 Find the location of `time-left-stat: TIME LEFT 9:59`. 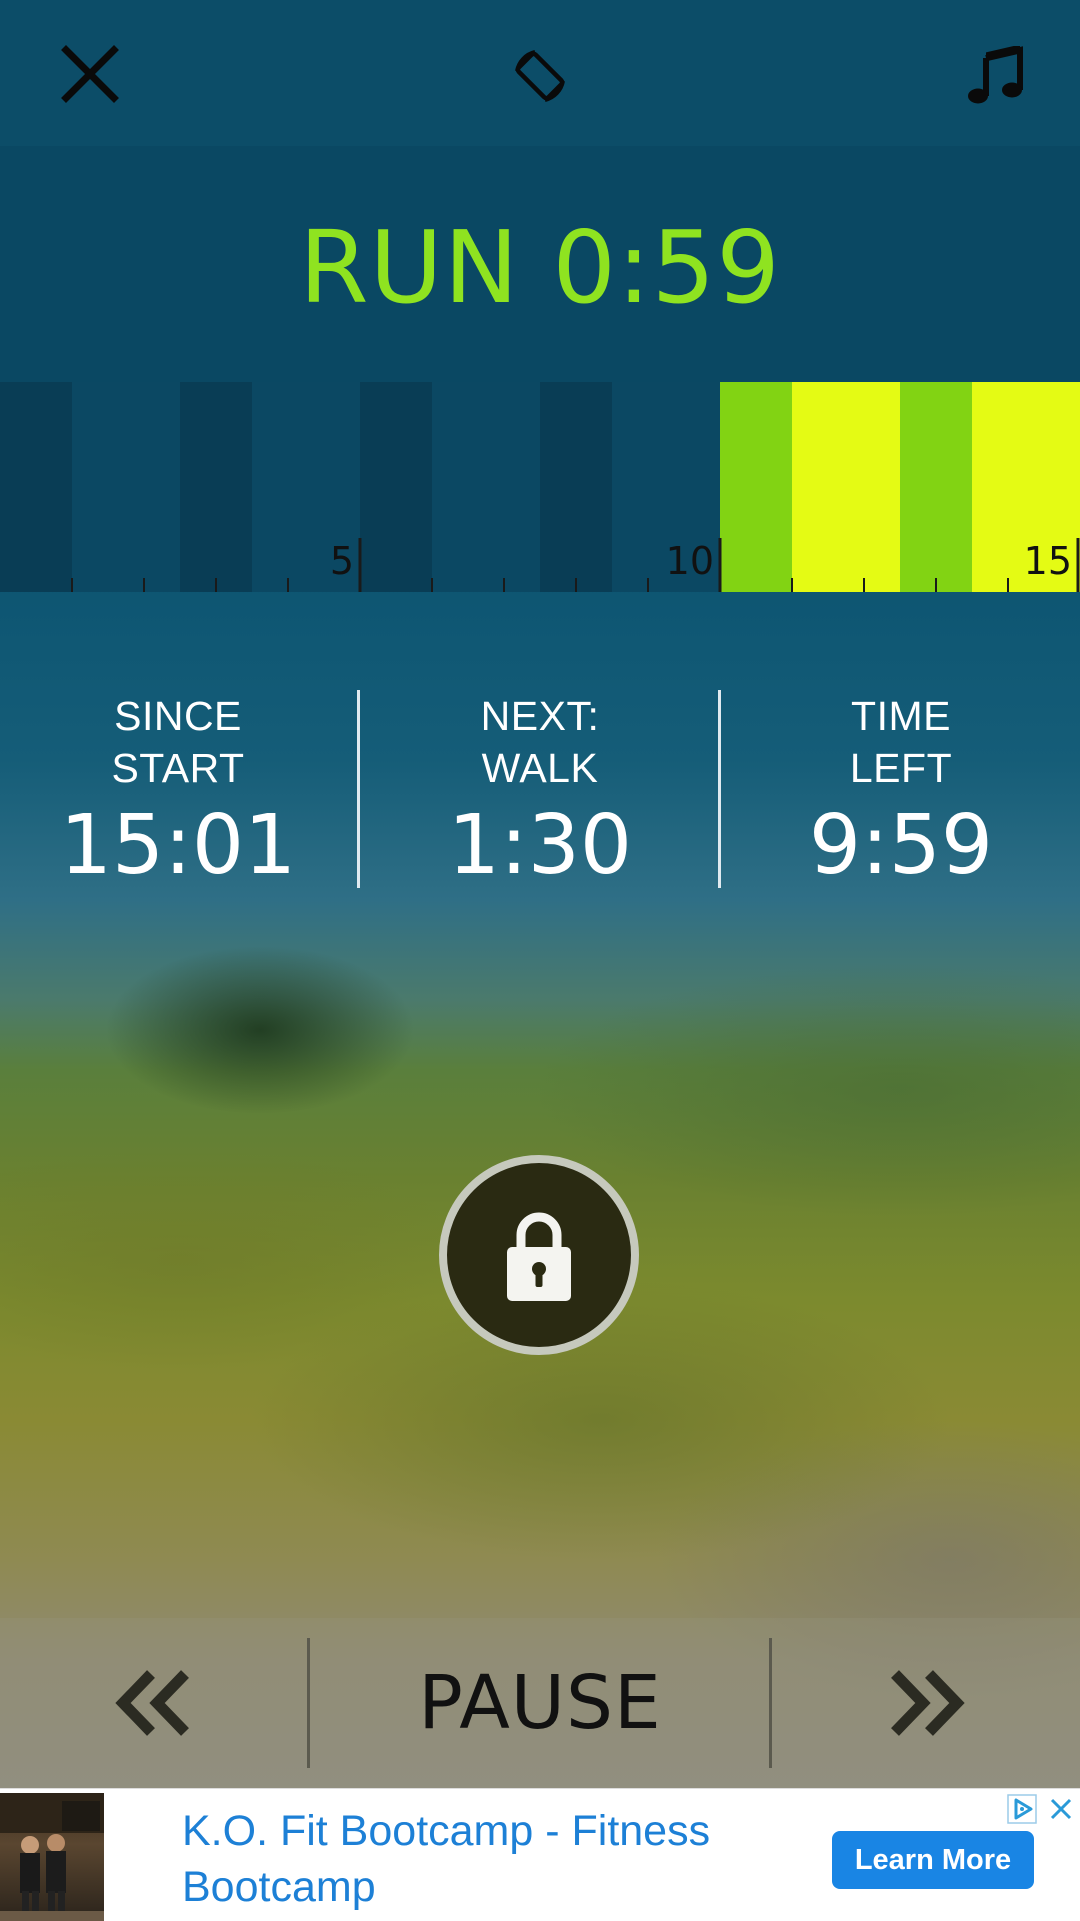

time-left-stat: TIME LEFT 9:59 is located at coordinates (901, 793).